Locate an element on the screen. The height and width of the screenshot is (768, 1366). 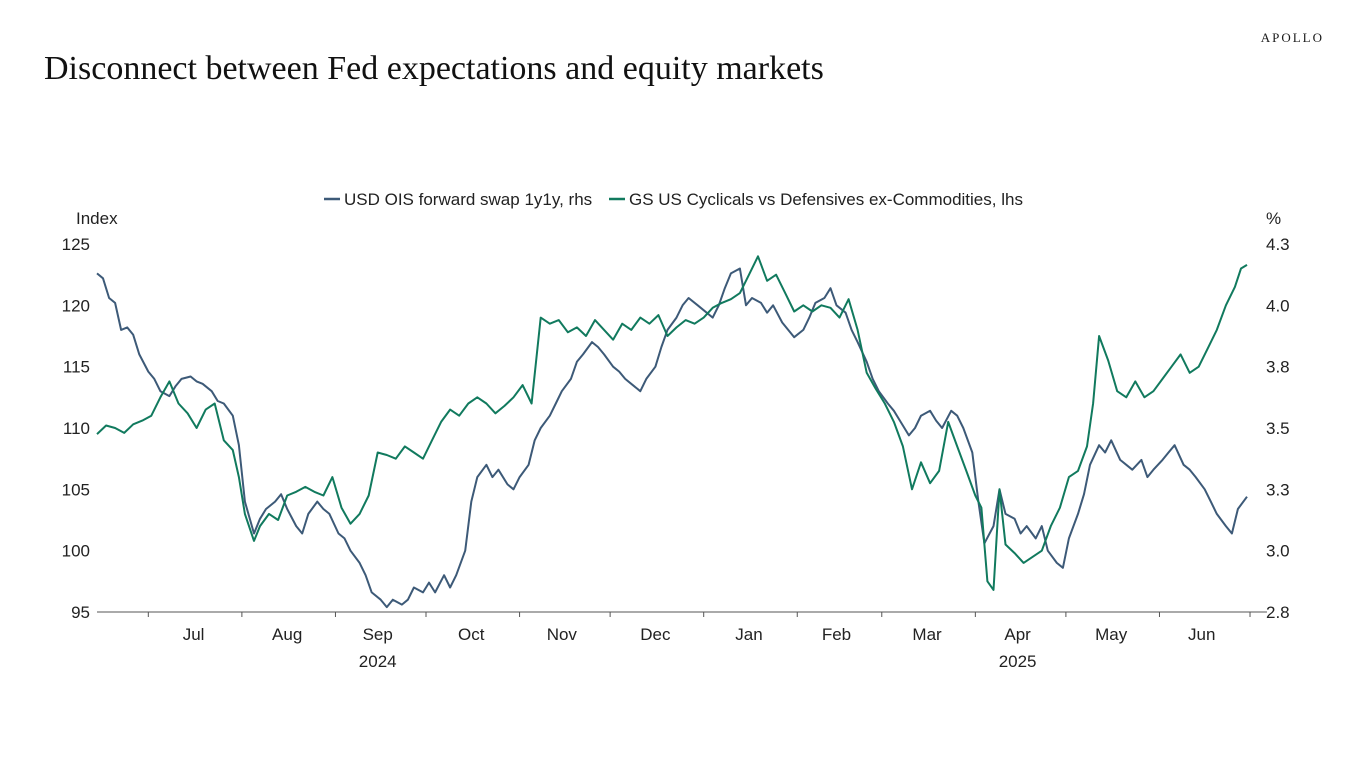
right-y-tick-label: 4.3 is located at coordinates (1278, 244).